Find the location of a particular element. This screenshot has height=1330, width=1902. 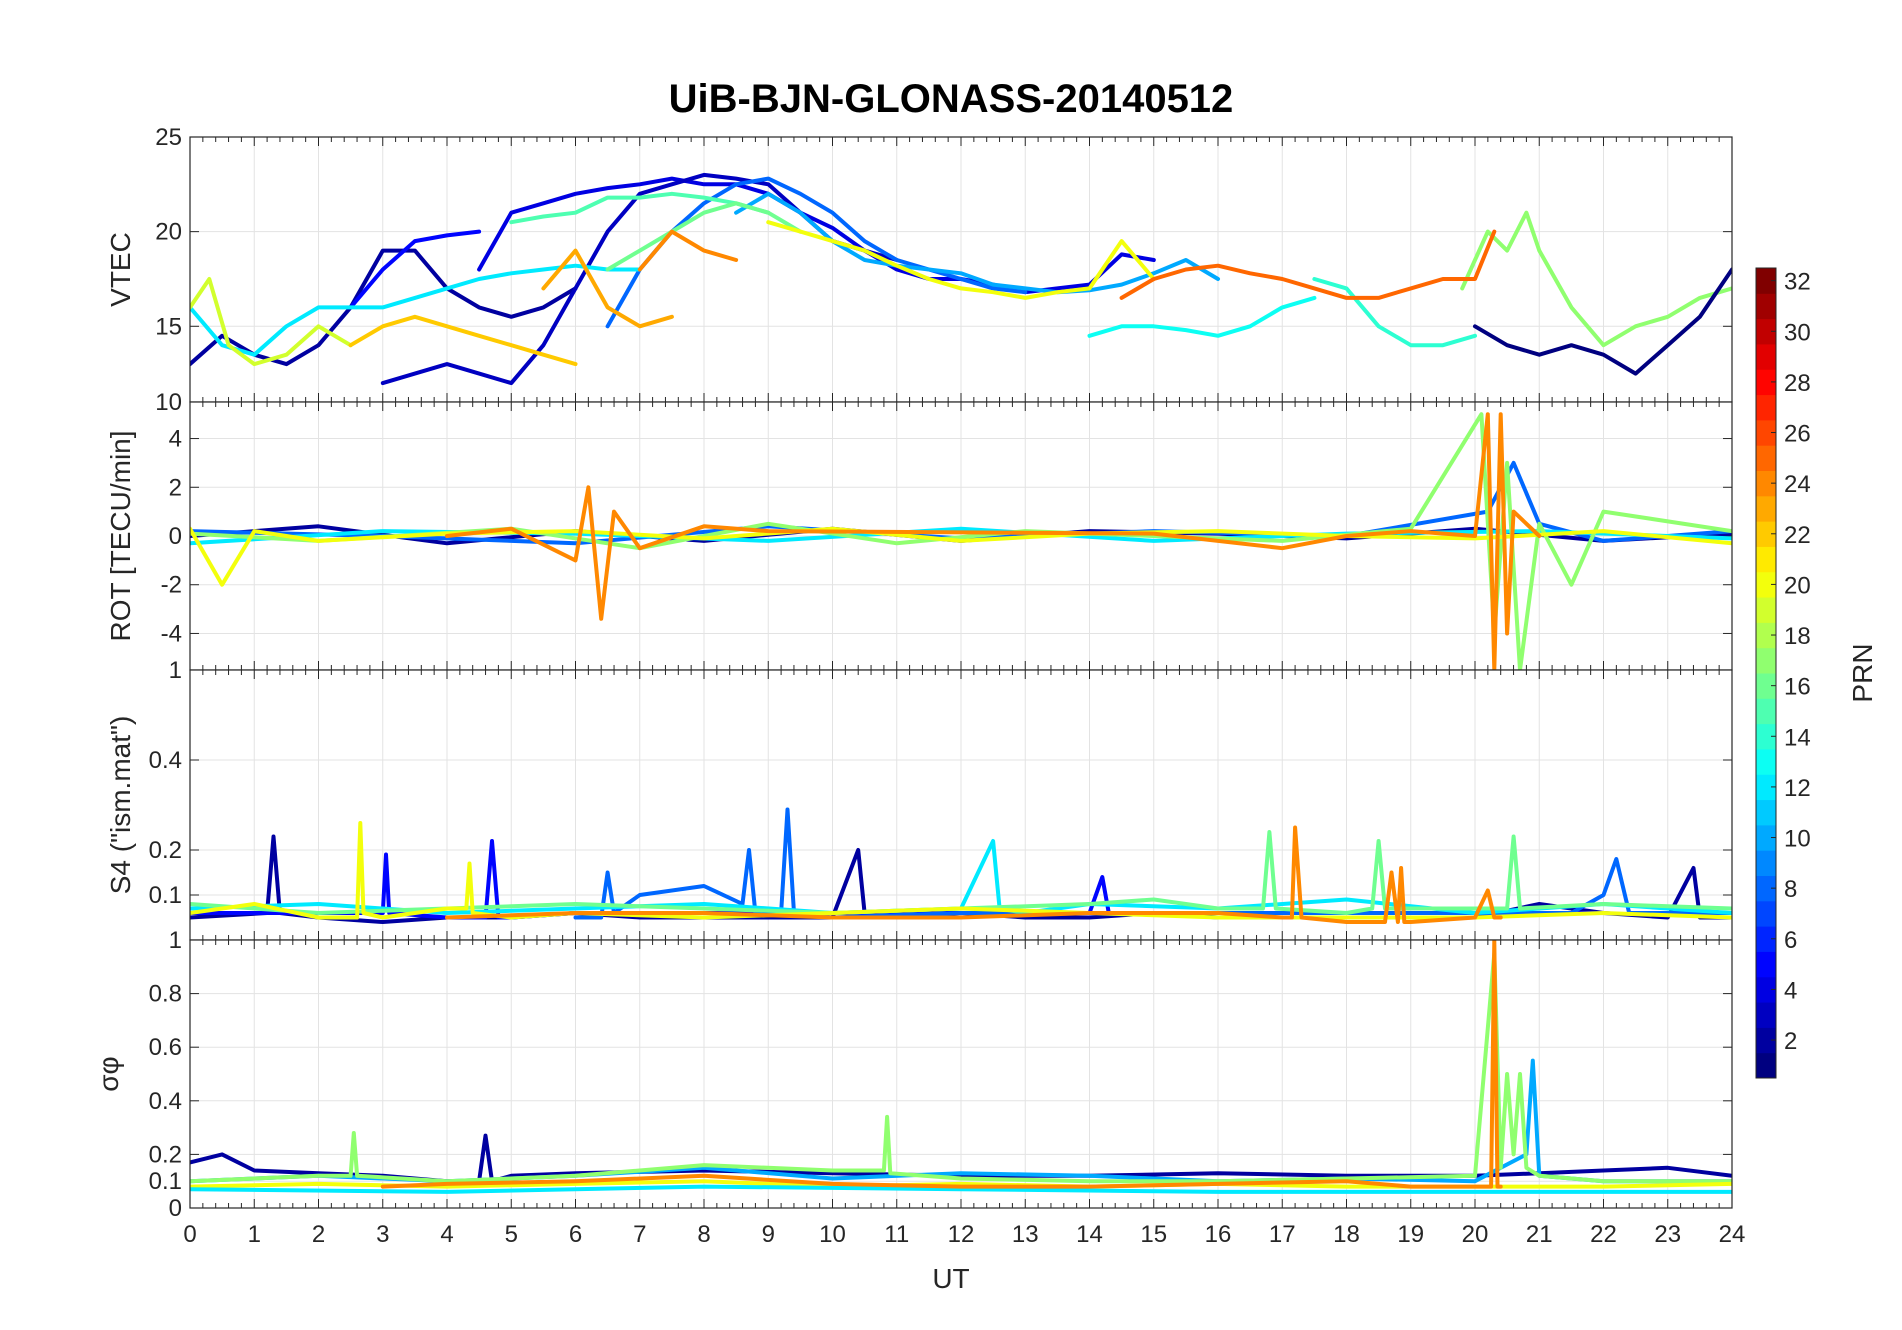

y-tick-label: 4 is located at coordinates (175, 439).